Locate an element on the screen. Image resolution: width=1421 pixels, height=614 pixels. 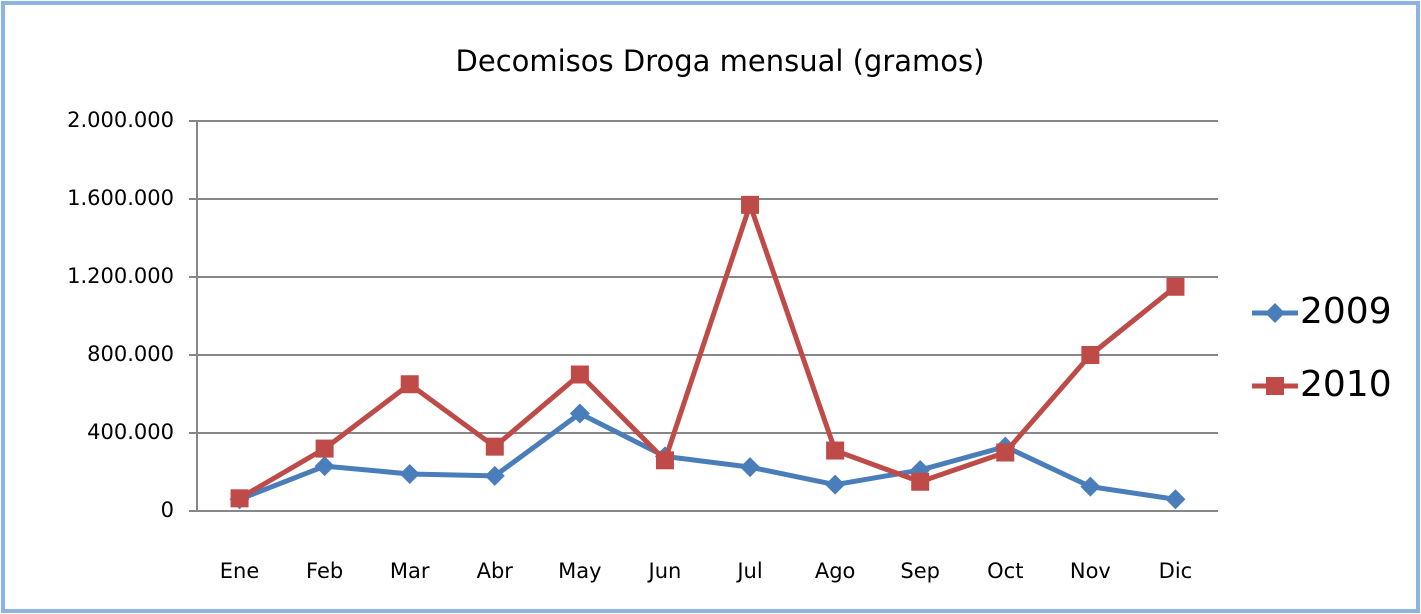
x-tick-label: Sep is located at coordinates (920, 571).